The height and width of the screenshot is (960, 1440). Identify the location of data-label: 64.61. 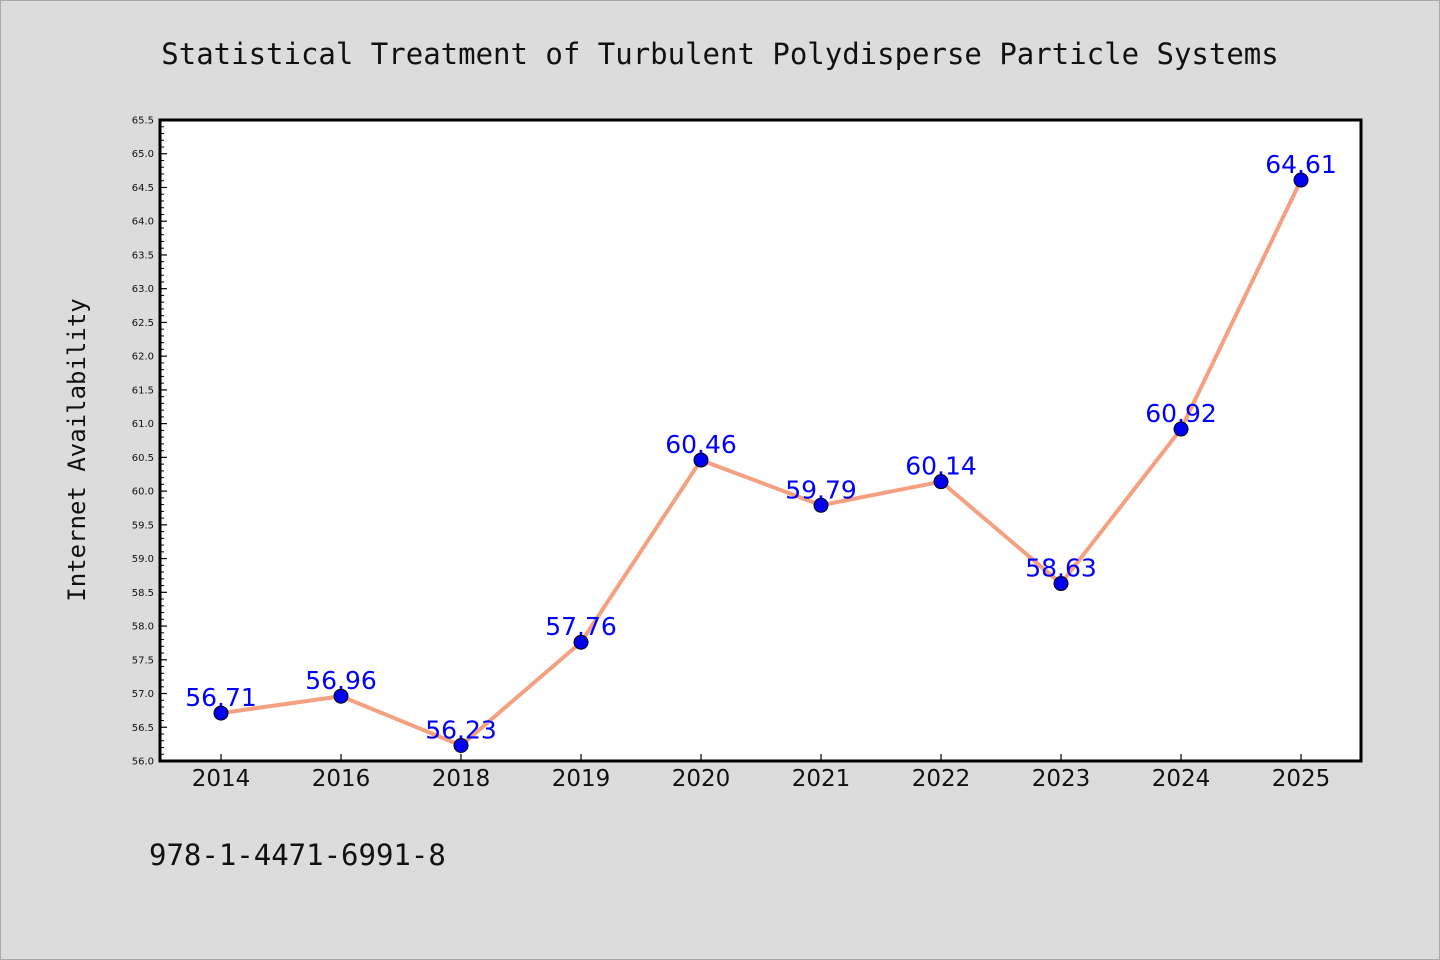
(1301, 164).